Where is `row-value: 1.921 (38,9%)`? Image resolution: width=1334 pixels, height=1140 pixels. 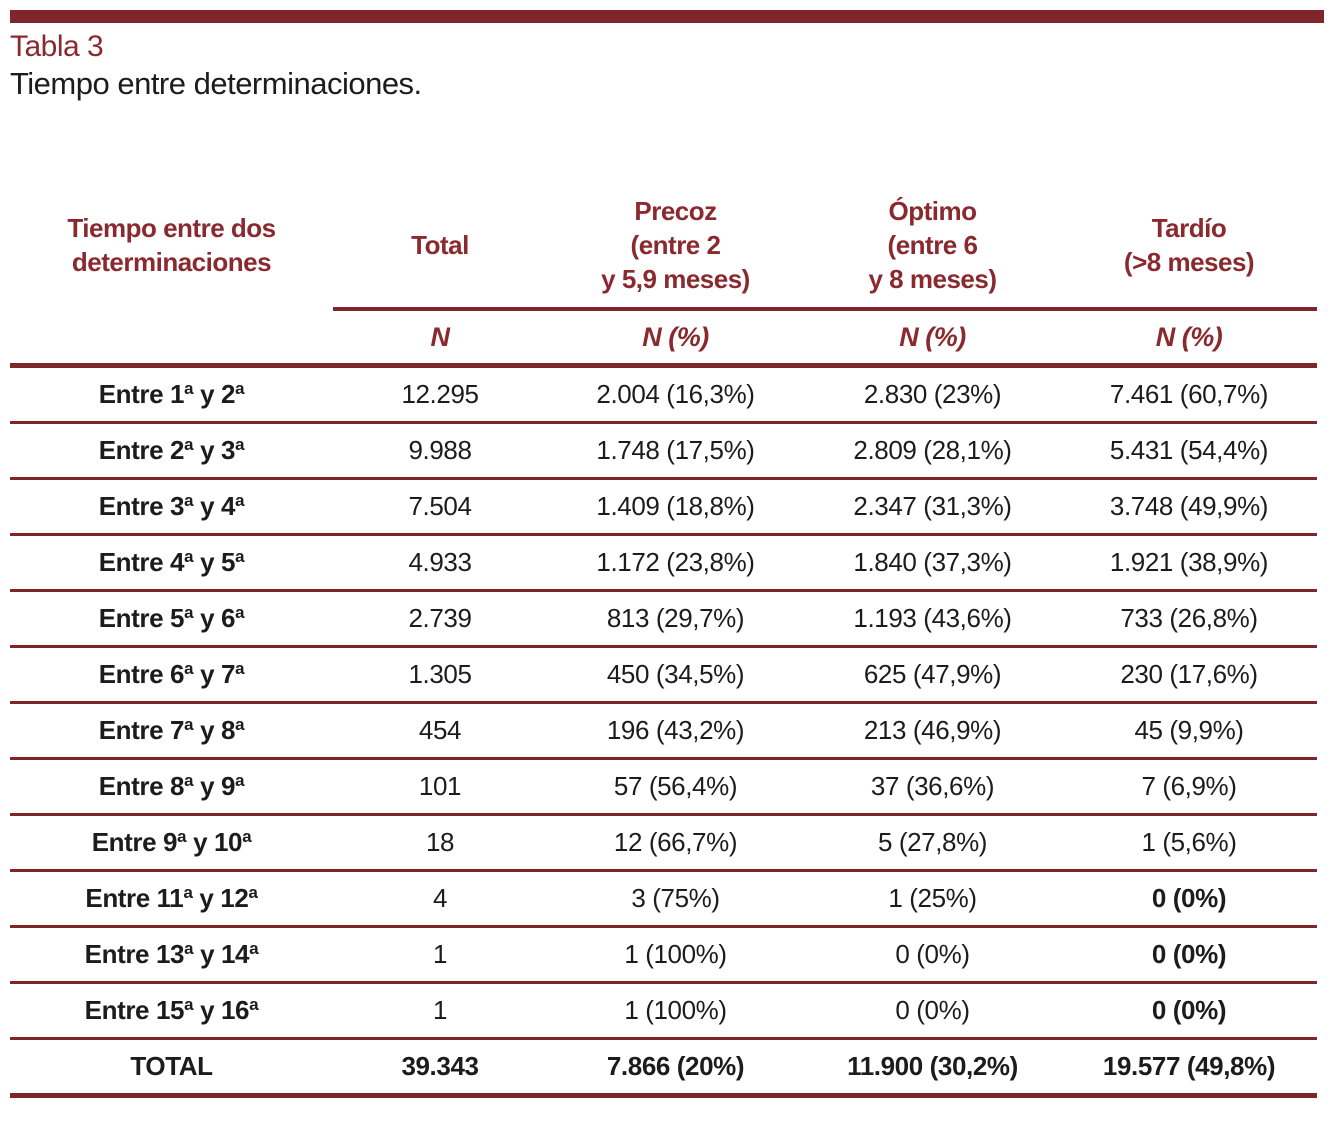
row-value: 1.921 (38,9%) is located at coordinates (1189, 564).